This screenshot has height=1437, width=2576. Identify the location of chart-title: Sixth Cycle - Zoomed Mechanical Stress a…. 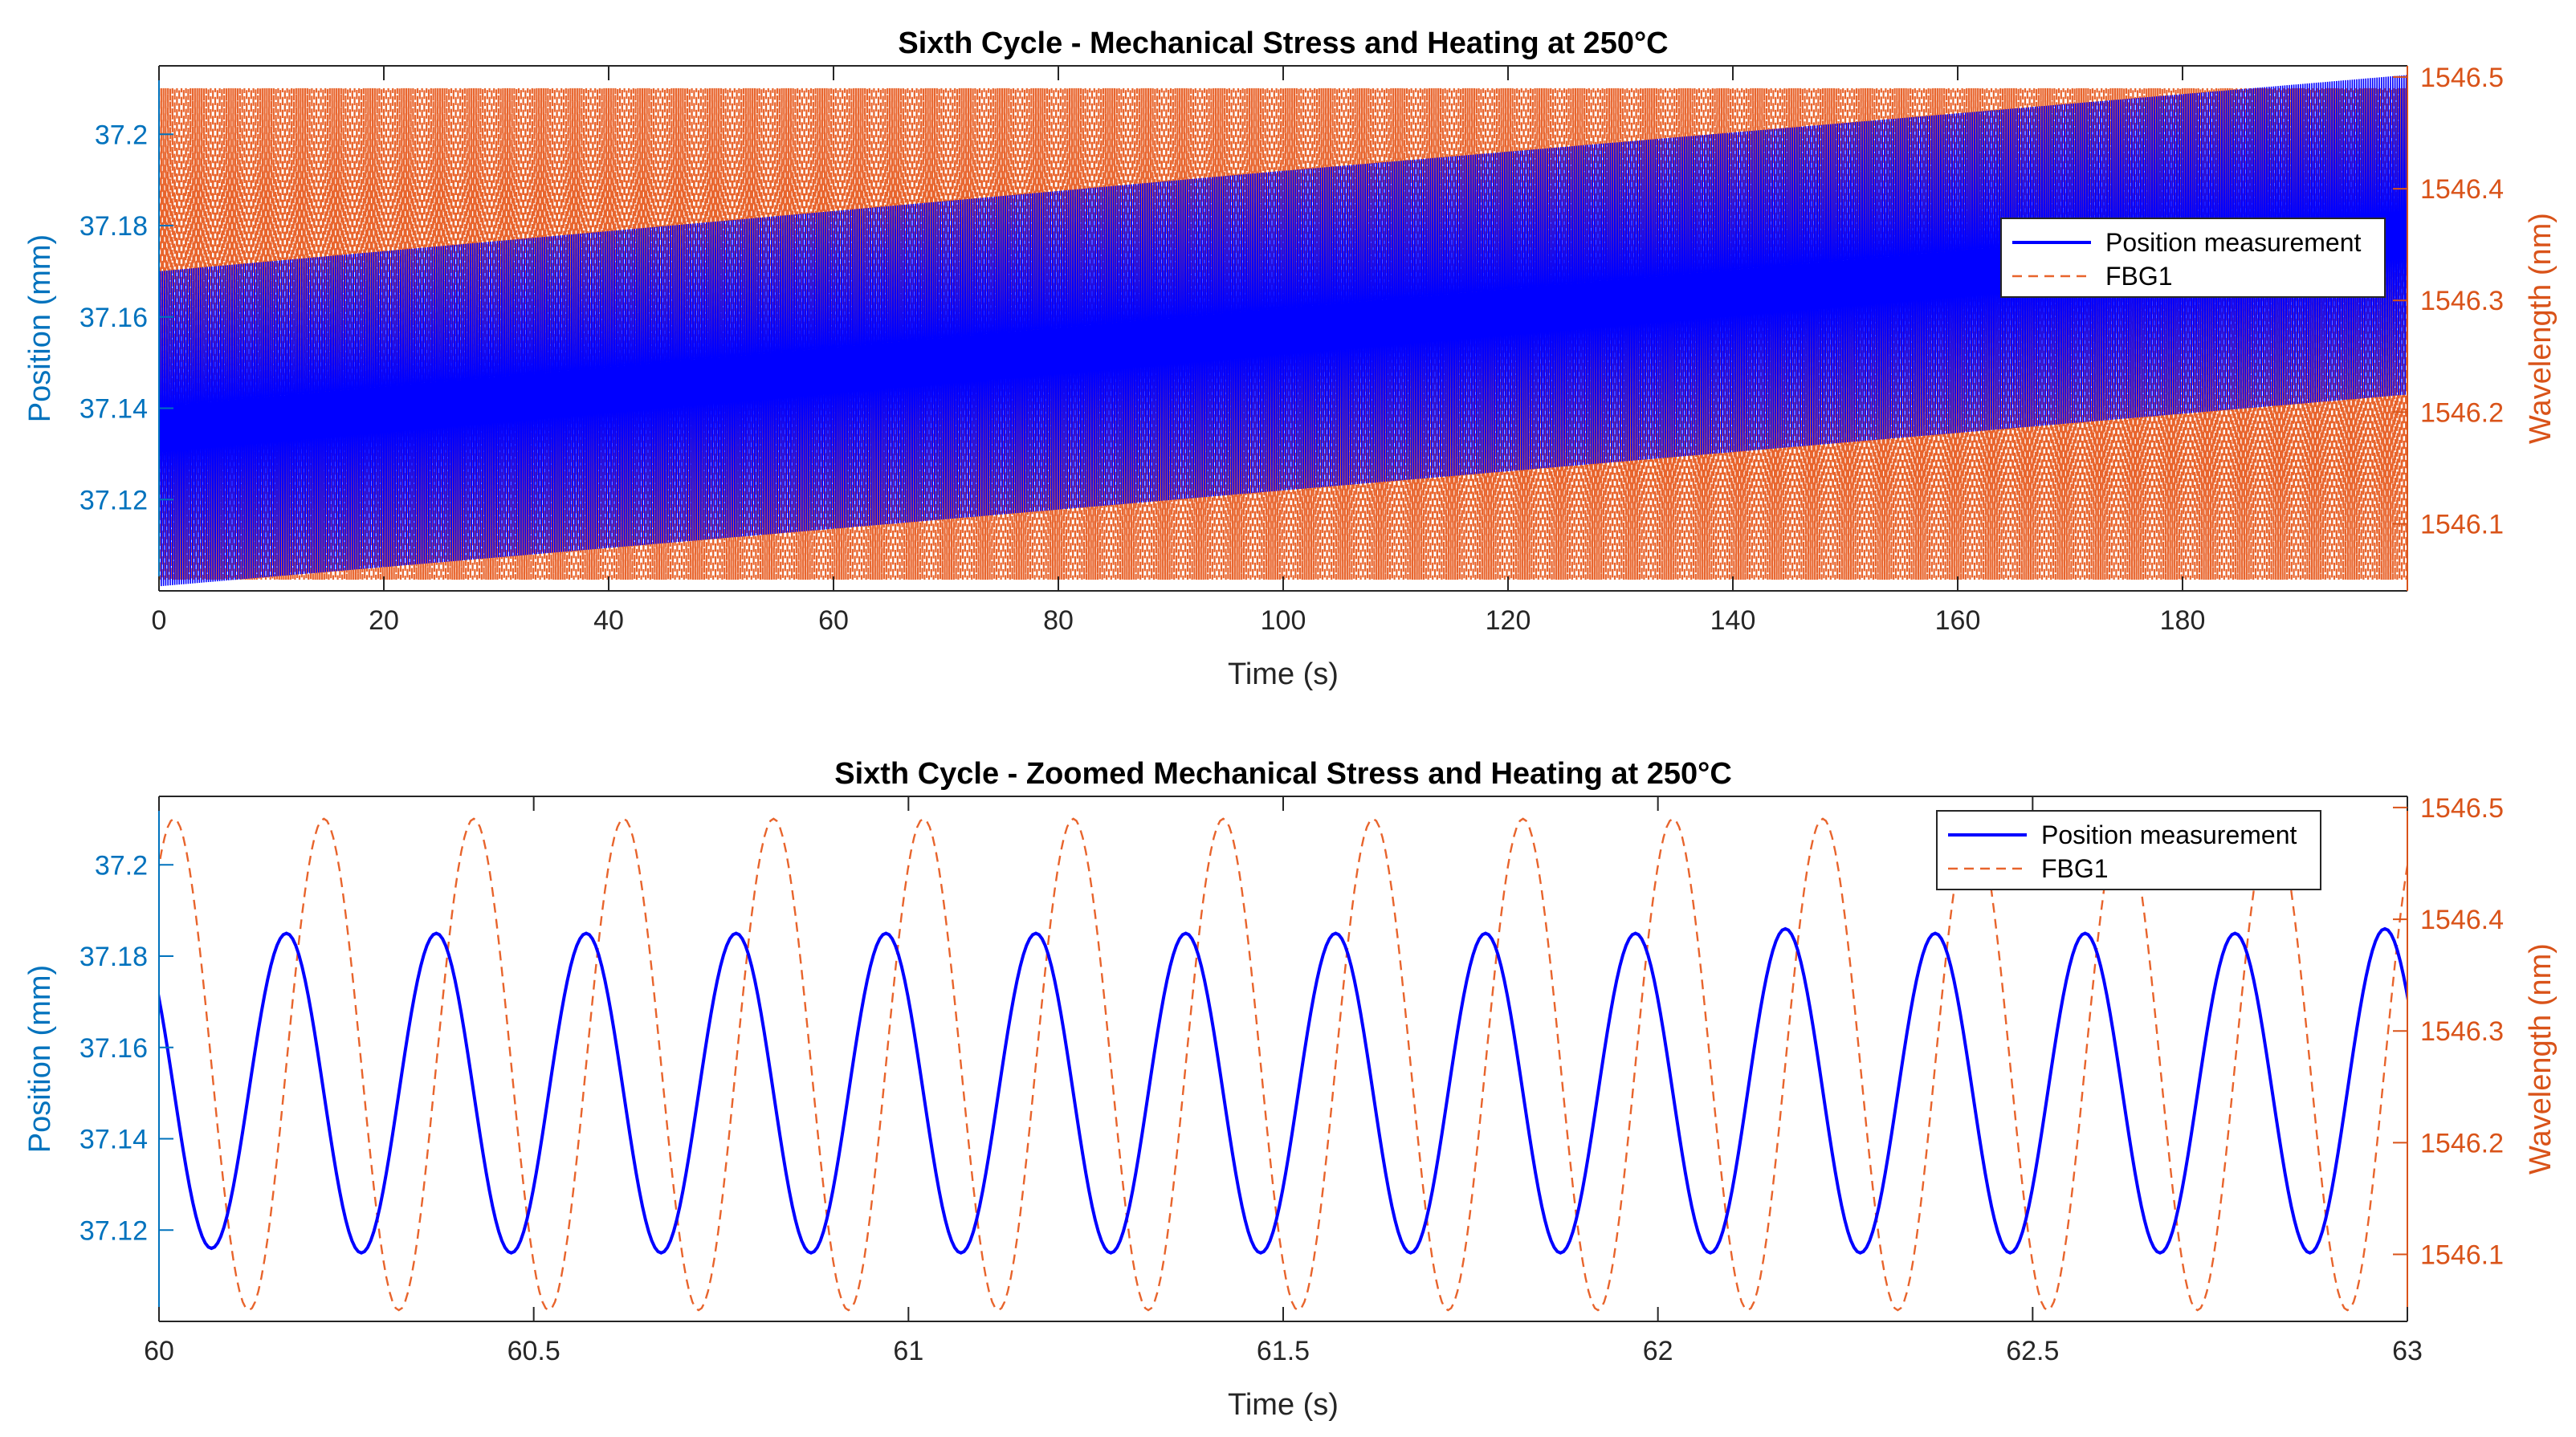
(1283, 774).